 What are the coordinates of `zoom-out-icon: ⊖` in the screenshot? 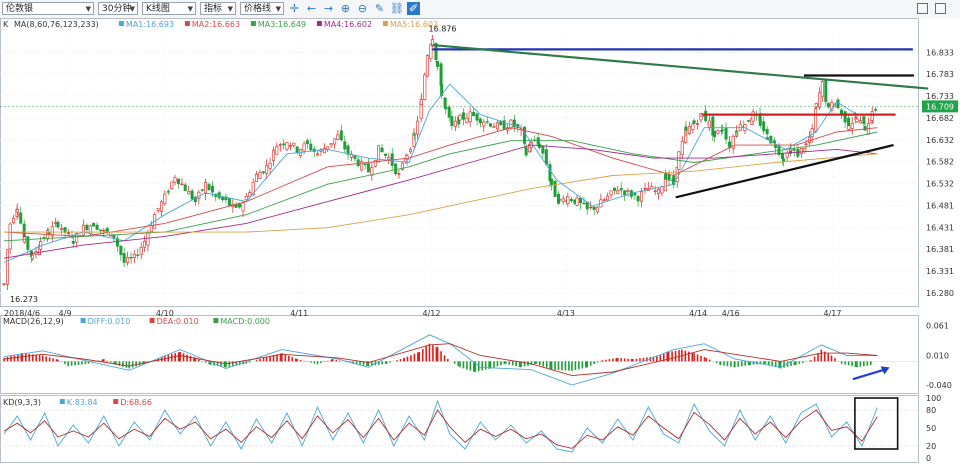 It's located at (362, 8).